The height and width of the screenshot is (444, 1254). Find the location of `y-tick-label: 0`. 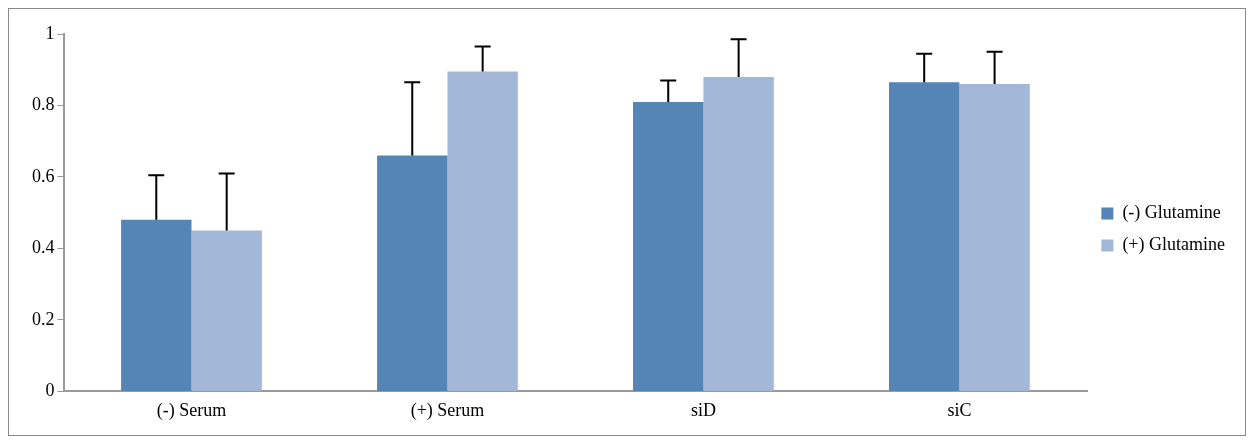

y-tick-label: 0 is located at coordinates (50, 390).